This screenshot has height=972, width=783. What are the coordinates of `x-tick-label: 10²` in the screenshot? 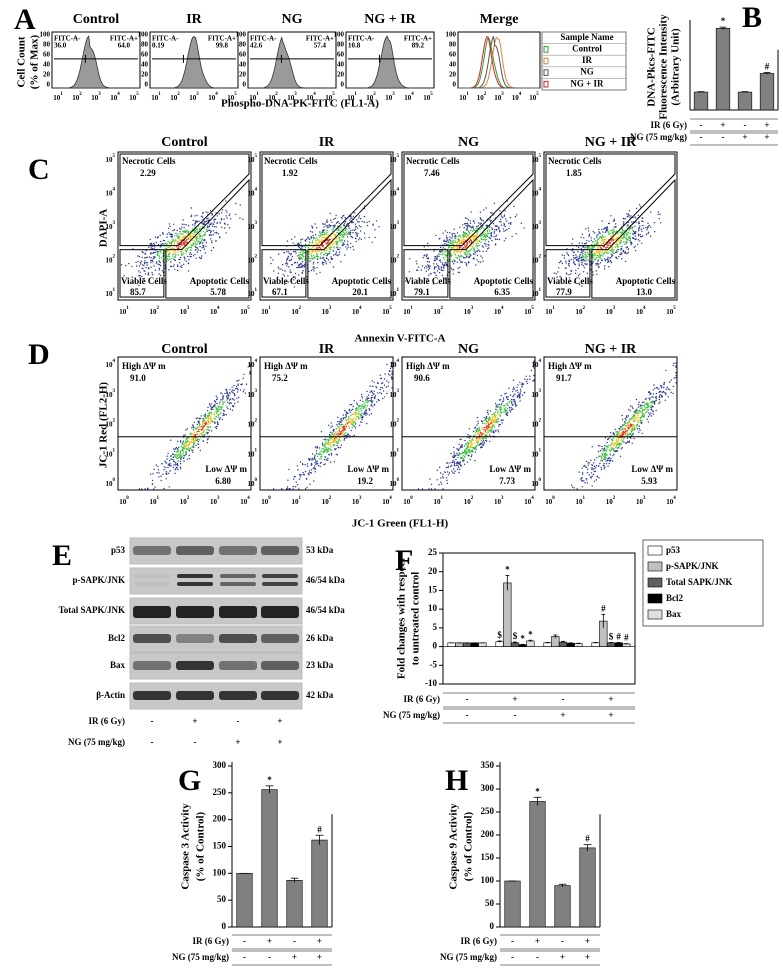 It's located at (439, 310).